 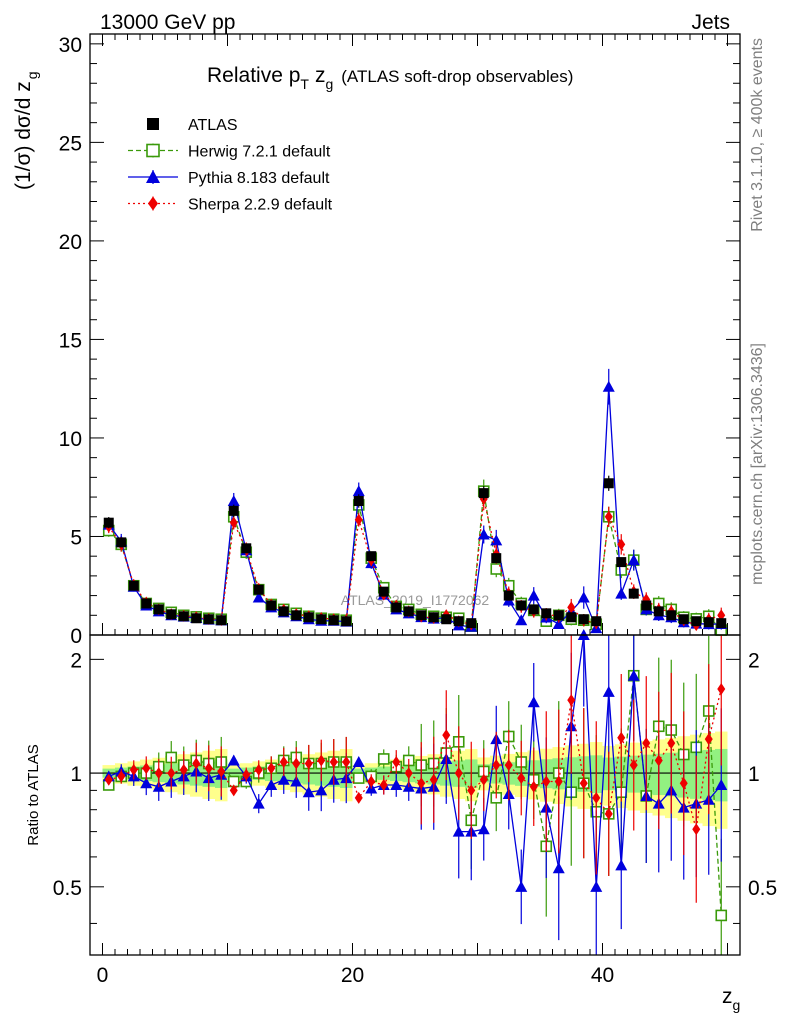 I want to click on legend-label: Herwig 7.2.1 default, so click(x=259, y=152).